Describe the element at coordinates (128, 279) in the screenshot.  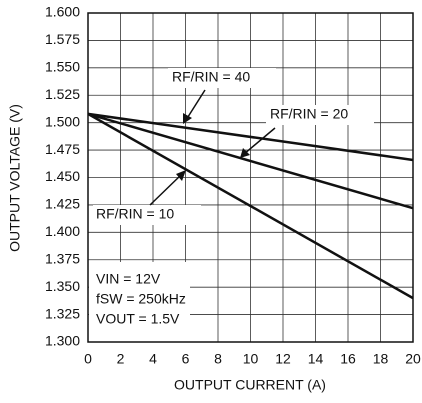
I see `annotation: VIN = 12V` at that location.